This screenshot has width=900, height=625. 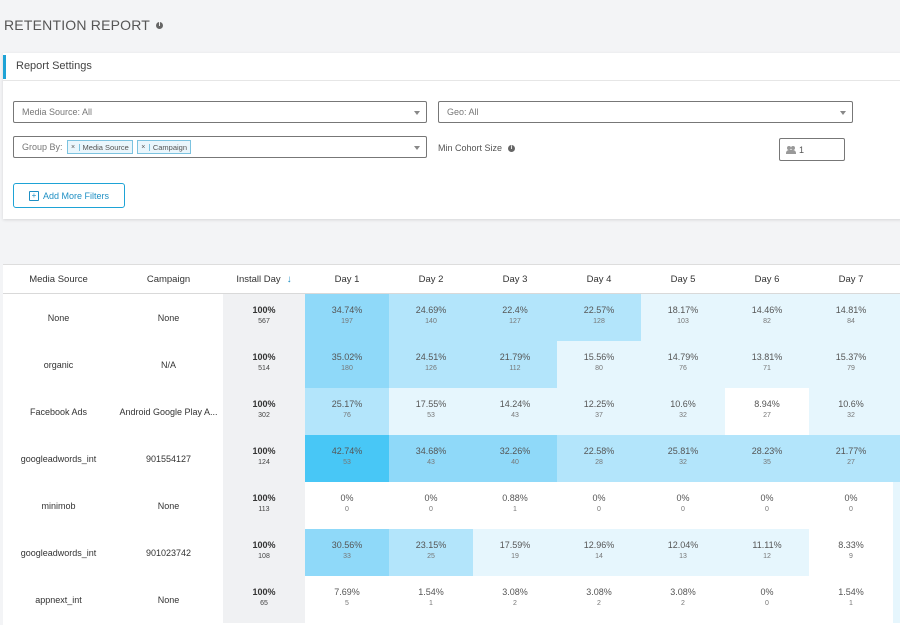 What do you see at coordinates (767, 552) in the screenshot?
I see `retention-cell-day-6: 11.11% 12` at bounding box center [767, 552].